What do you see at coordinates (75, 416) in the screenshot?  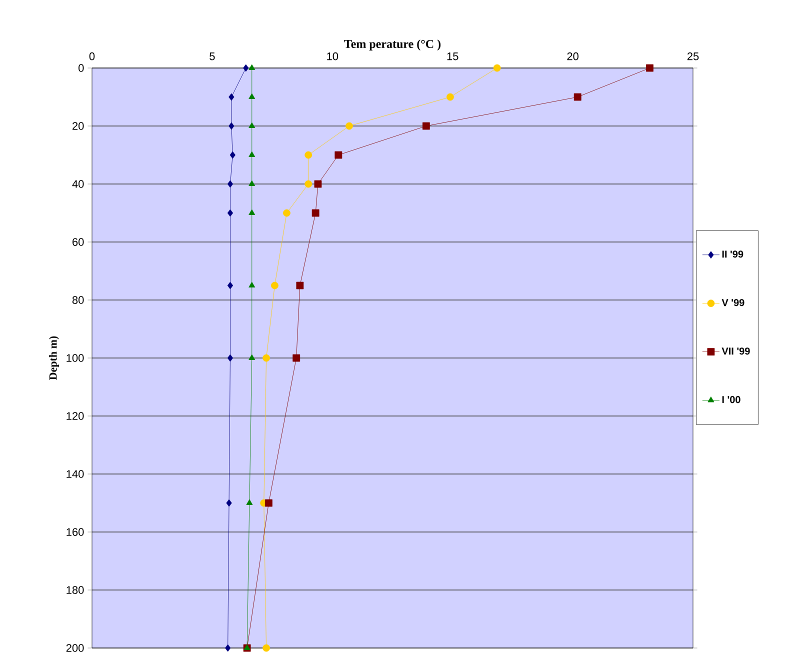 I see `y-tick-label: 120` at bounding box center [75, 416].